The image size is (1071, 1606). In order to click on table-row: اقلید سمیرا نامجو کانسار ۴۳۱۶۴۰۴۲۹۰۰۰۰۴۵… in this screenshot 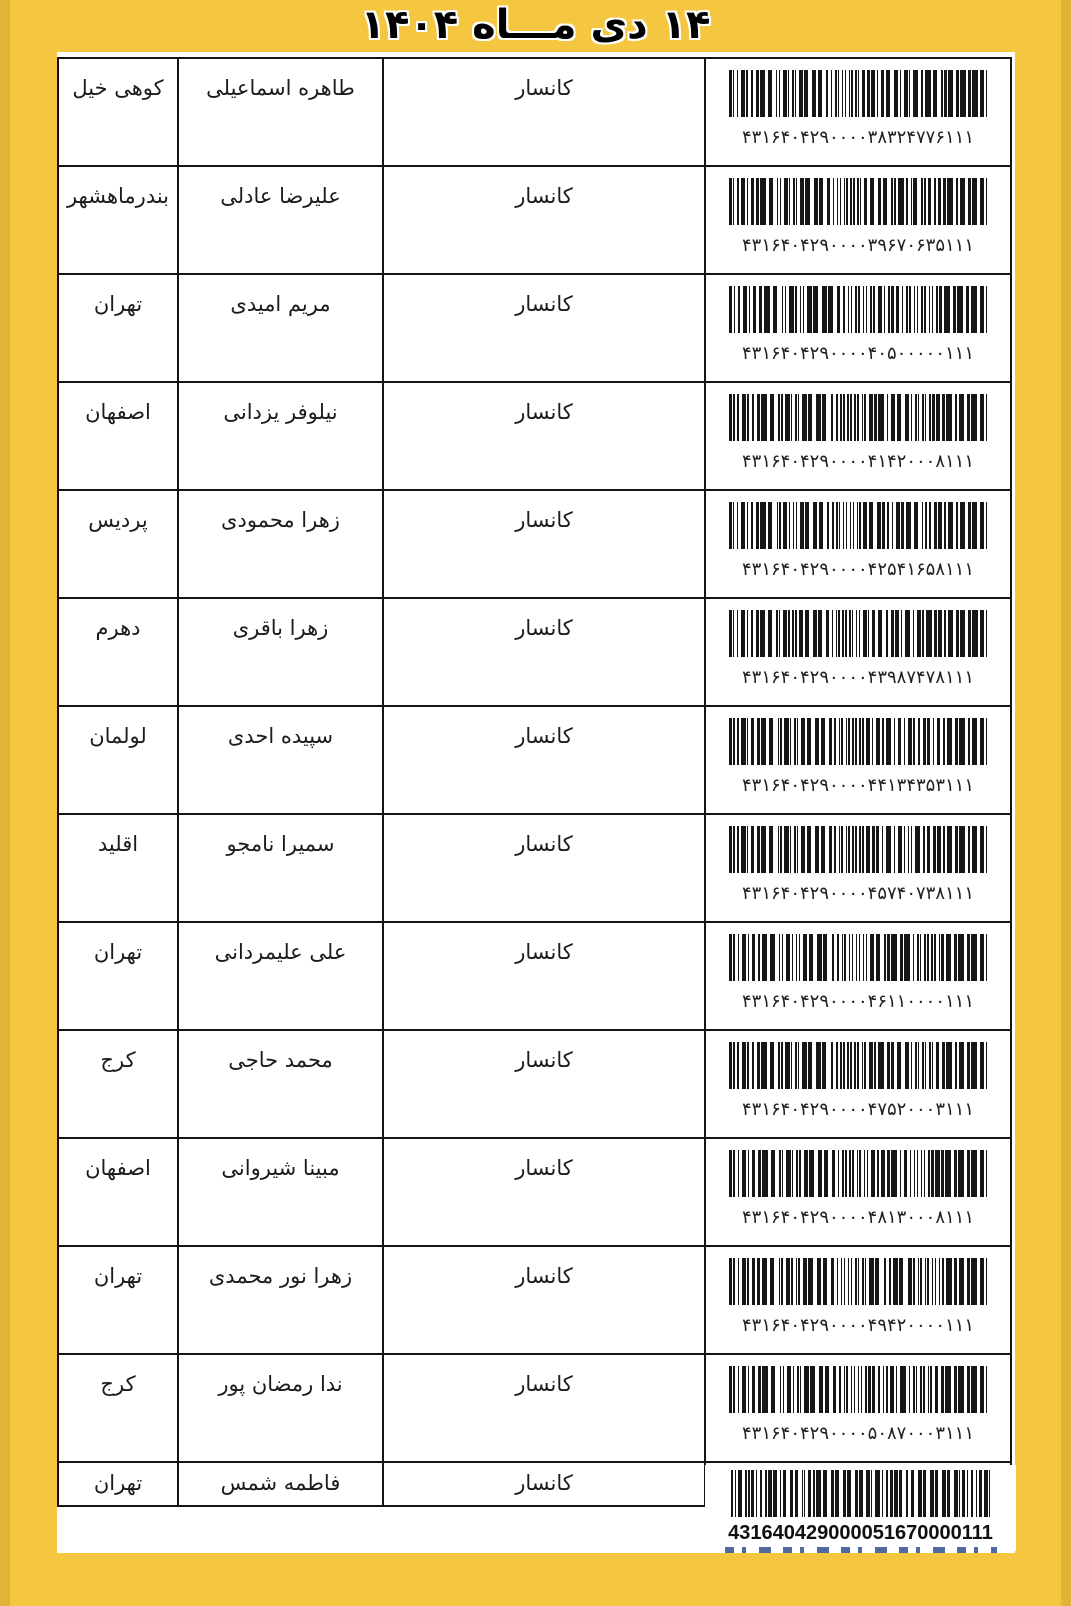, I will do `click(534, 869)`.